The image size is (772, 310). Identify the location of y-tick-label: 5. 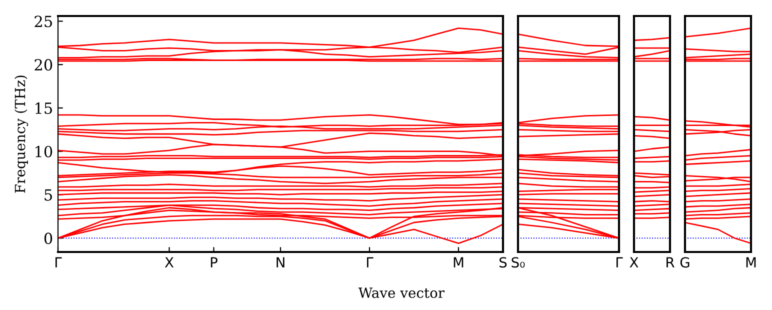
(48, 195).